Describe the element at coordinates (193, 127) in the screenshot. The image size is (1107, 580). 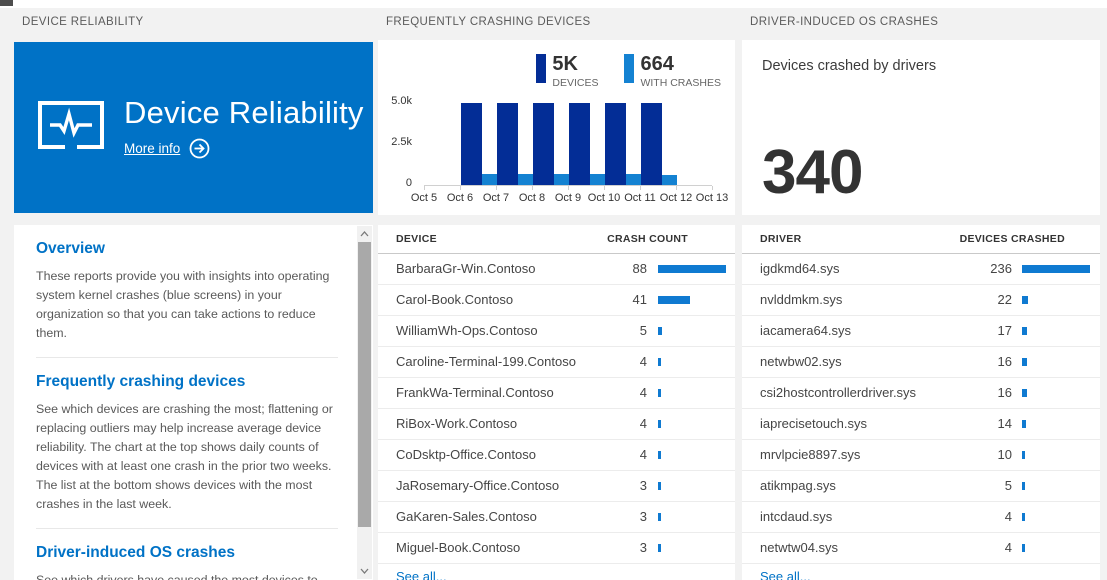
I see `device-reliability-tile: Device Reliability More info` at that location.